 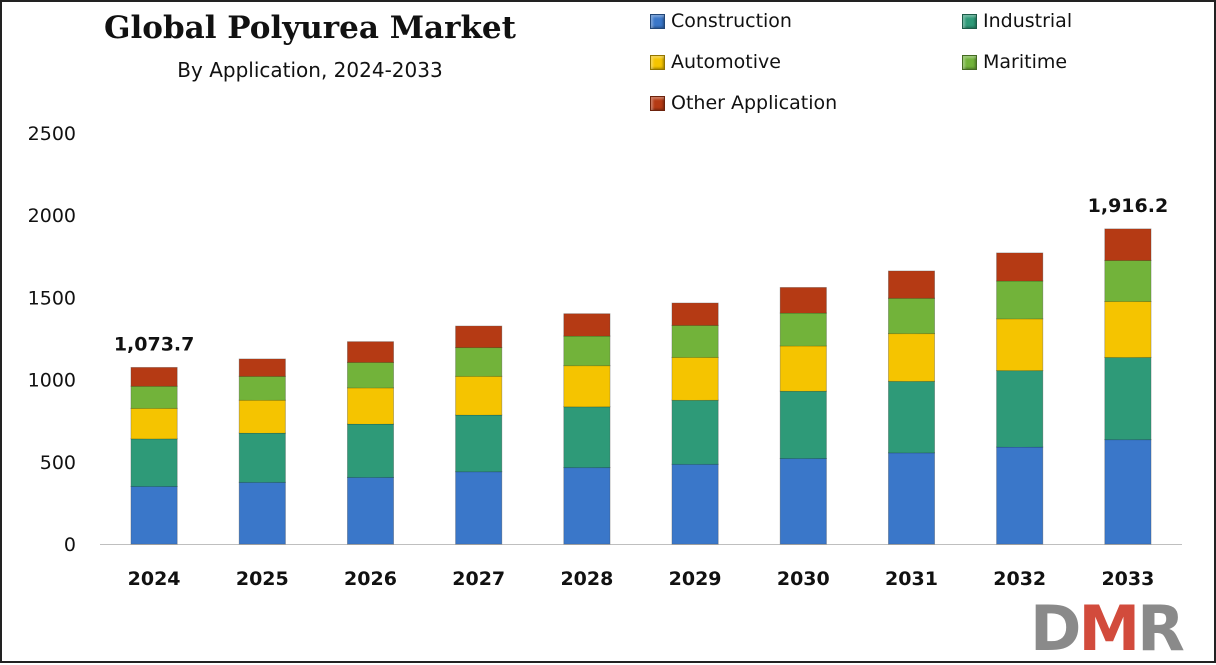 I want to click on bar-shade-construction-2027, so click(x=478, y=507).